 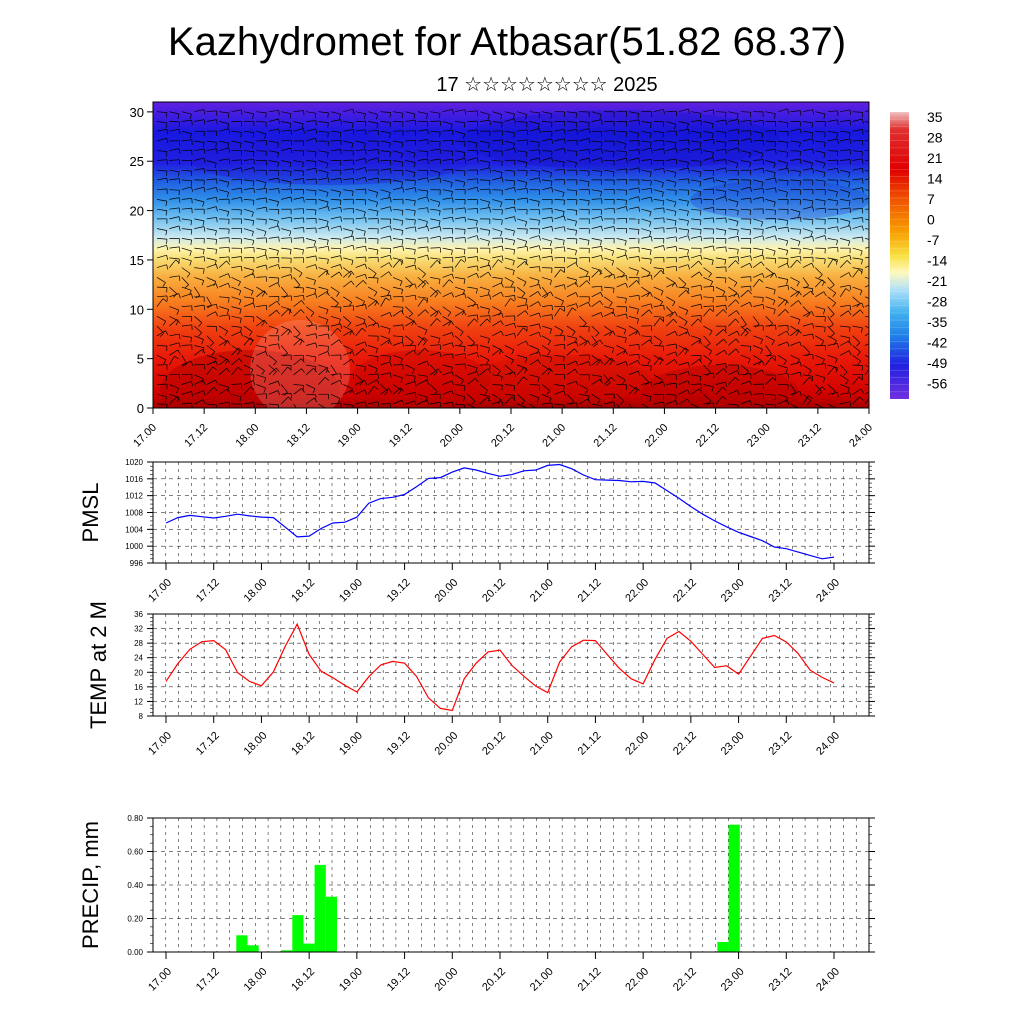 What do you see at coordinates (320, 908) in the screenshot?
I see `precip-bar` at bounding box center [320, 908].